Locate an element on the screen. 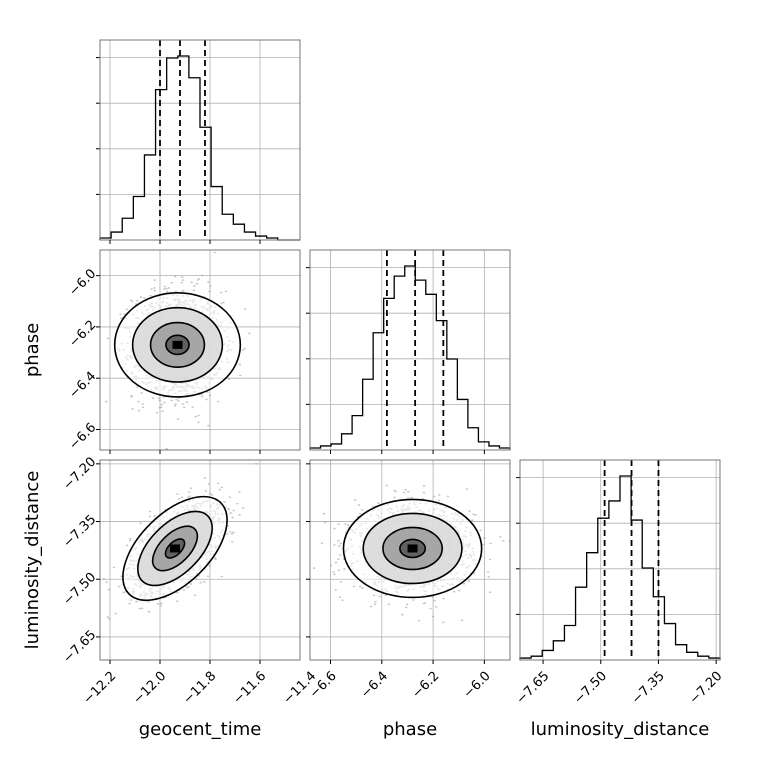  density-panel-phase-vs-luminosity_distance is located at coordinates (408, 561).